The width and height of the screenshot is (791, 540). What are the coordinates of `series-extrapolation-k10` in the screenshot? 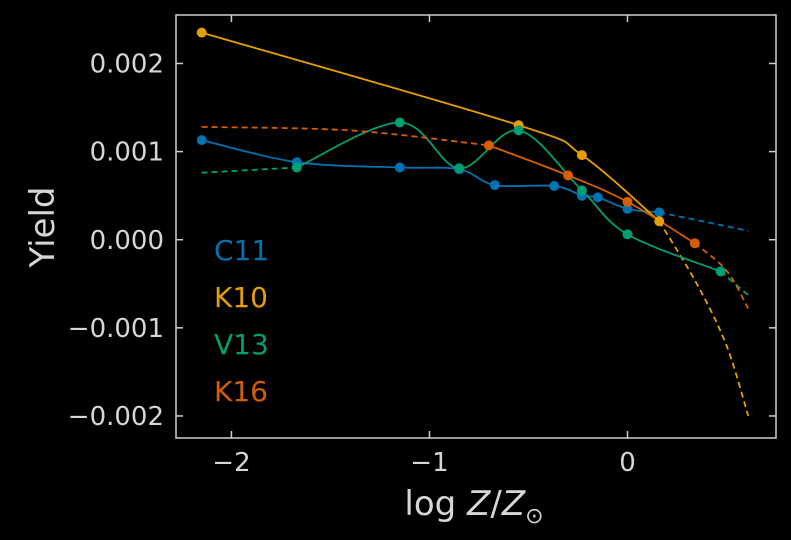 It's located at (704, 318).